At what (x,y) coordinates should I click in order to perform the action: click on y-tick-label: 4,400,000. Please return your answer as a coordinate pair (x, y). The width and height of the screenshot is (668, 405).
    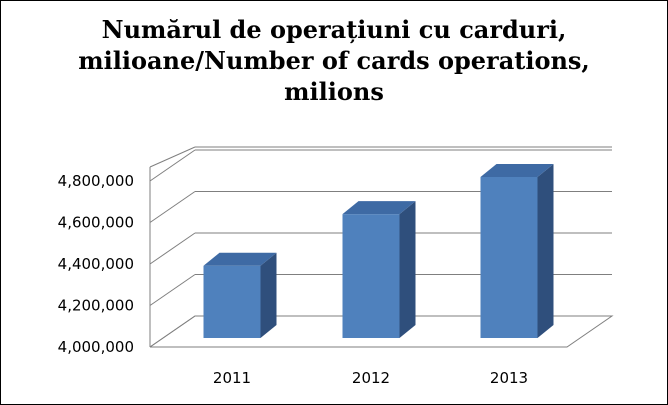
    Looking at the image, I should click on (96, 264).